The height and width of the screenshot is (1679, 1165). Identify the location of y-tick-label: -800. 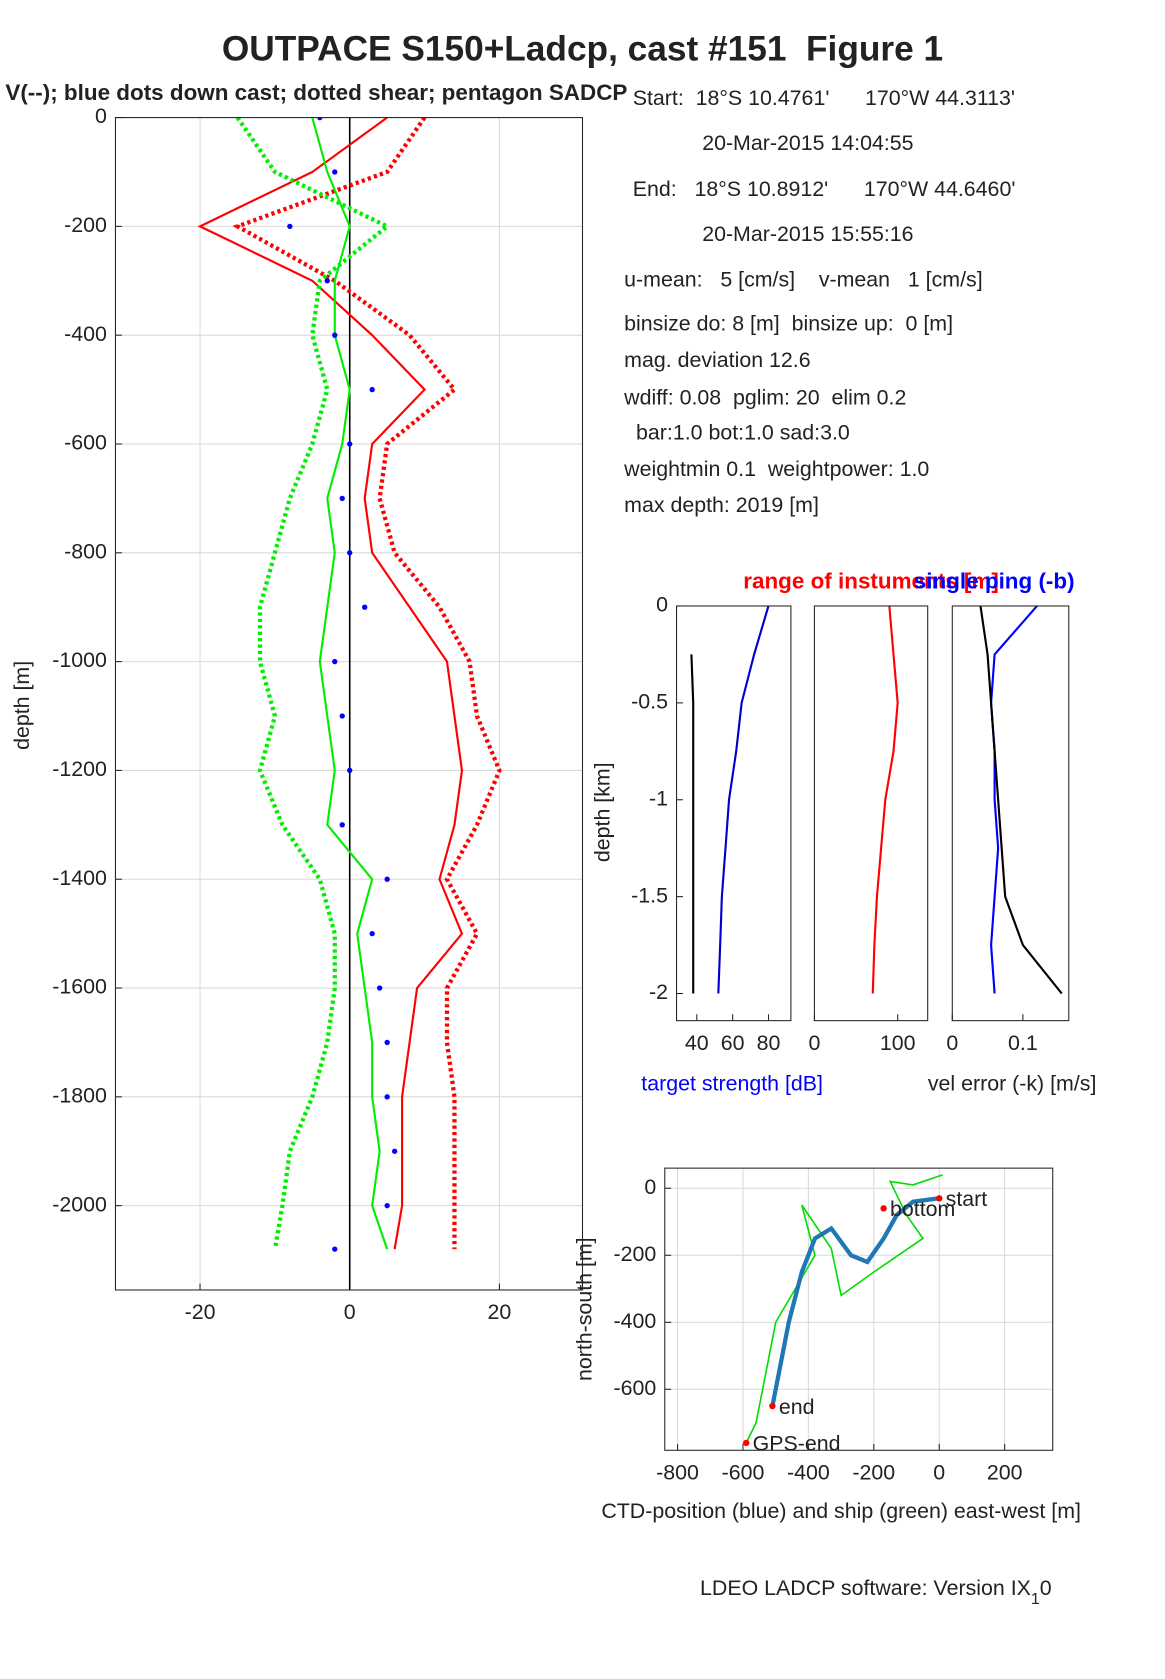
(85, 551).